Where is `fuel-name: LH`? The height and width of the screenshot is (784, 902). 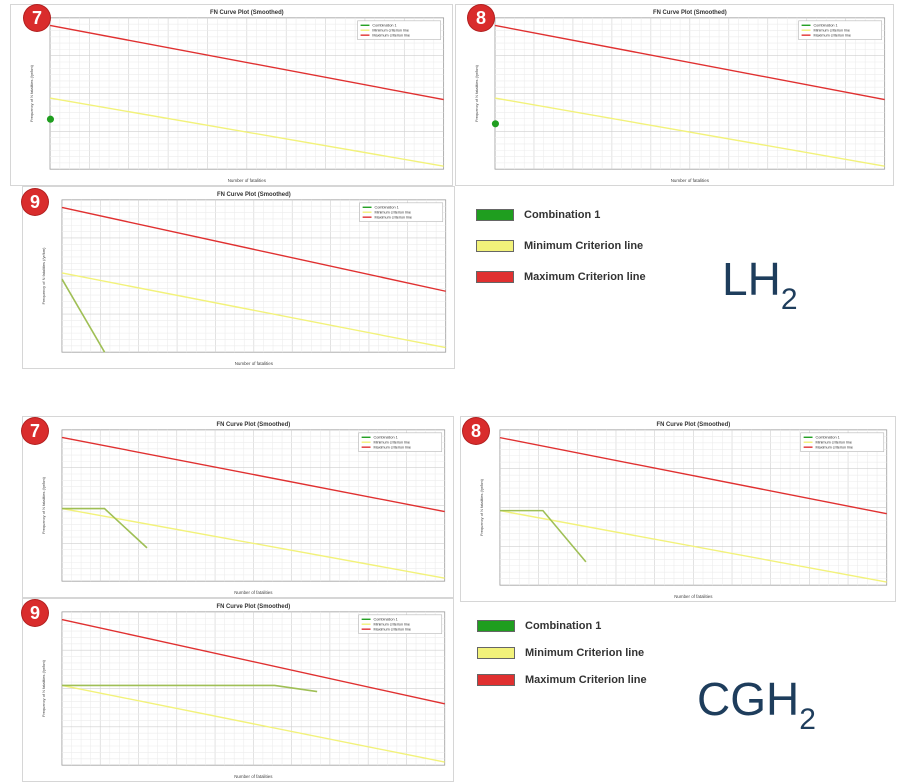 fuel-name: LH is located at coordinates (751, 279).